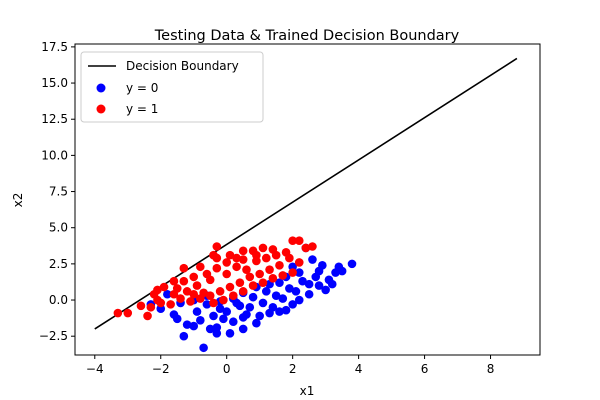 The height and width of the screenshot is (400, 600). Describe the element at coordinates (142, 109) in the screenshot. I see `legend-label-y1: y = 1` at that location.